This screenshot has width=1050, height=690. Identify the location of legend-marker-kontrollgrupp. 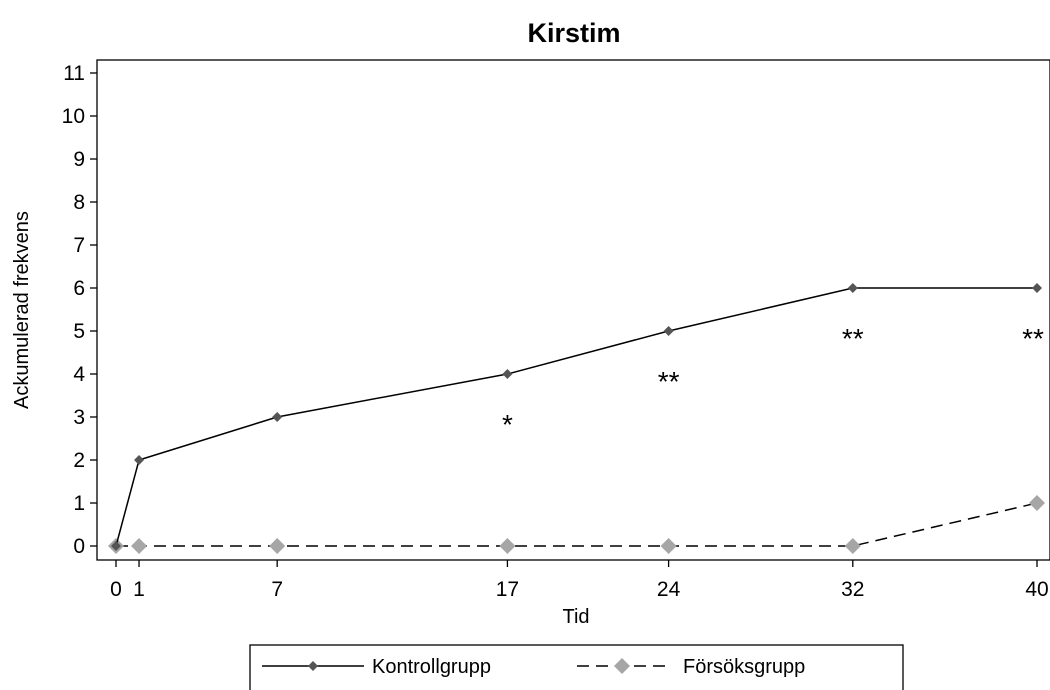
(313, 666).